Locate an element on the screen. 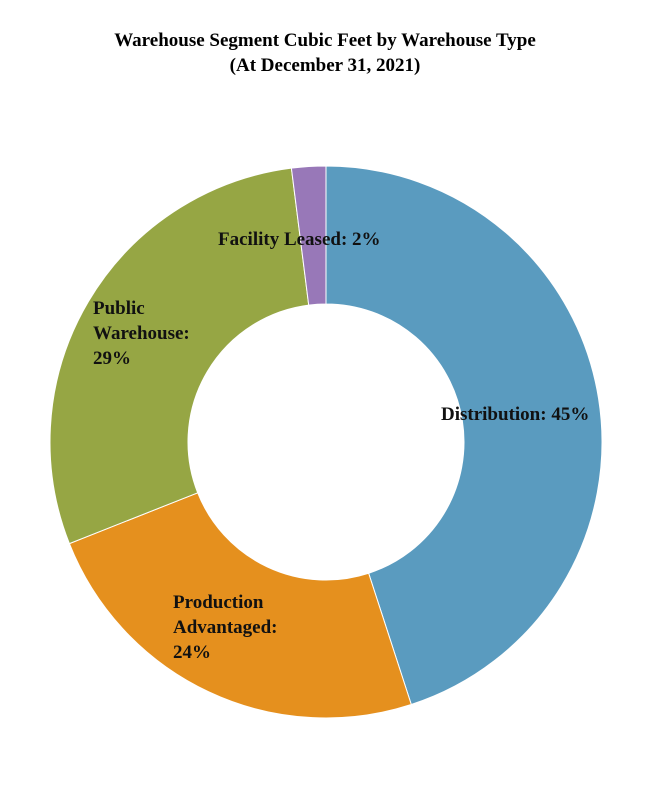 The width and height of the screenshot is (650, 800). slice-label-line: 24% is located at coordinates (192, 652).